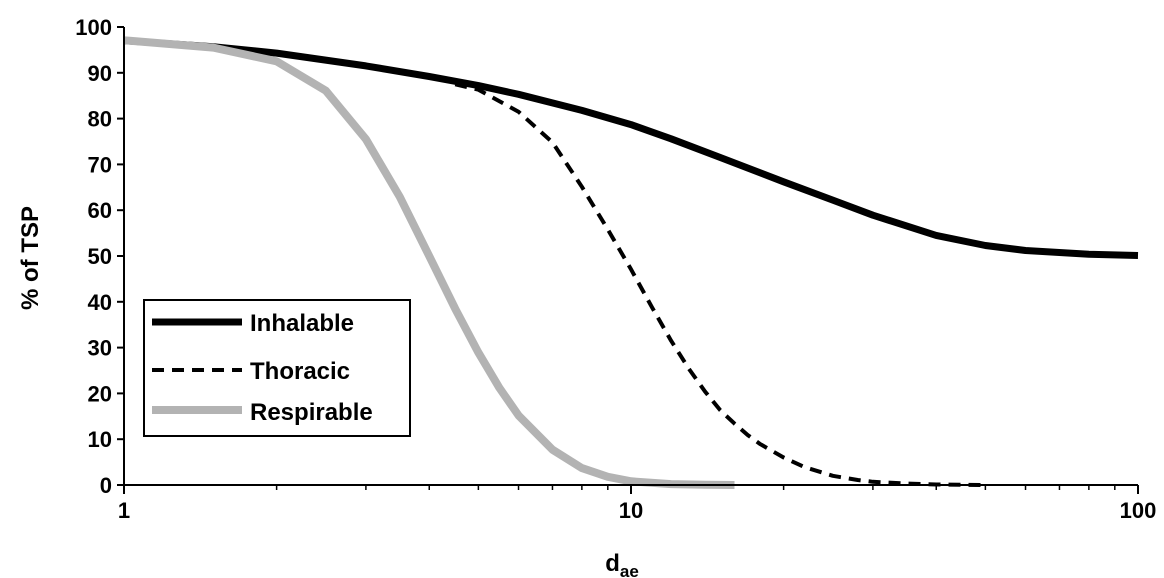 This screenshot has width=1164, height=578. What do you see at coordinates (100, 164) in the screenshot?
I see `y-tick-label: 70` at bounding box center [100, 164].